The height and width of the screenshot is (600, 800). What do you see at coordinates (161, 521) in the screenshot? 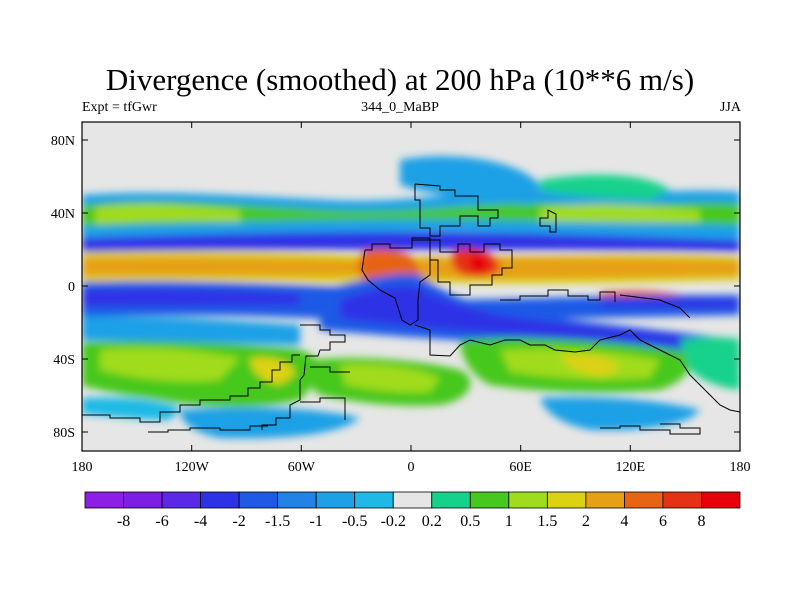
I see `colorbar-label: -6` at bounding box center [161, 521].